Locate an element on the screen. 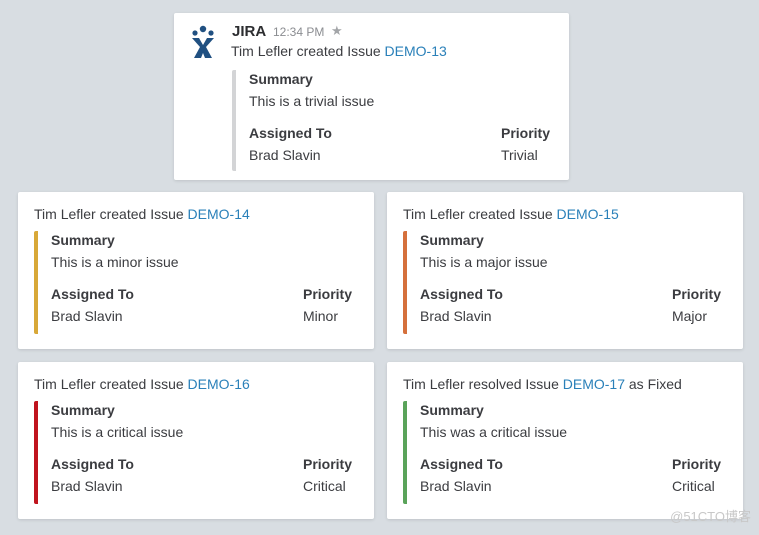 This screenshot has width=759, height=535. summary-value: This is a critical issue is located at coordinates (117, 432).